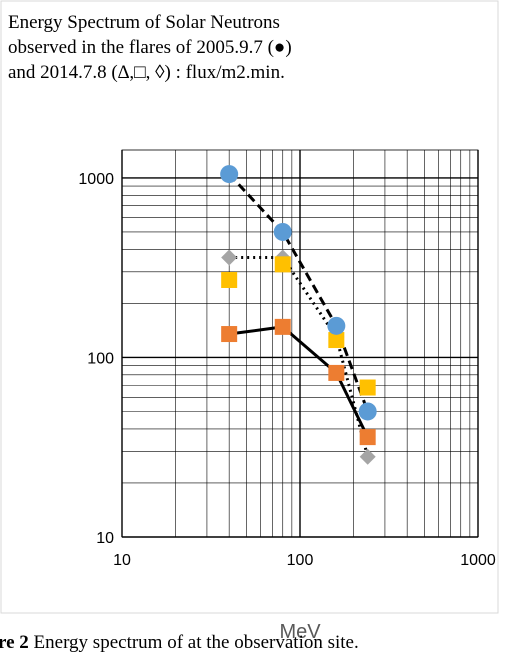  Describe the element at coordinates (14, 642) in the screenshot. I see `caption-label: re 2` at that location.